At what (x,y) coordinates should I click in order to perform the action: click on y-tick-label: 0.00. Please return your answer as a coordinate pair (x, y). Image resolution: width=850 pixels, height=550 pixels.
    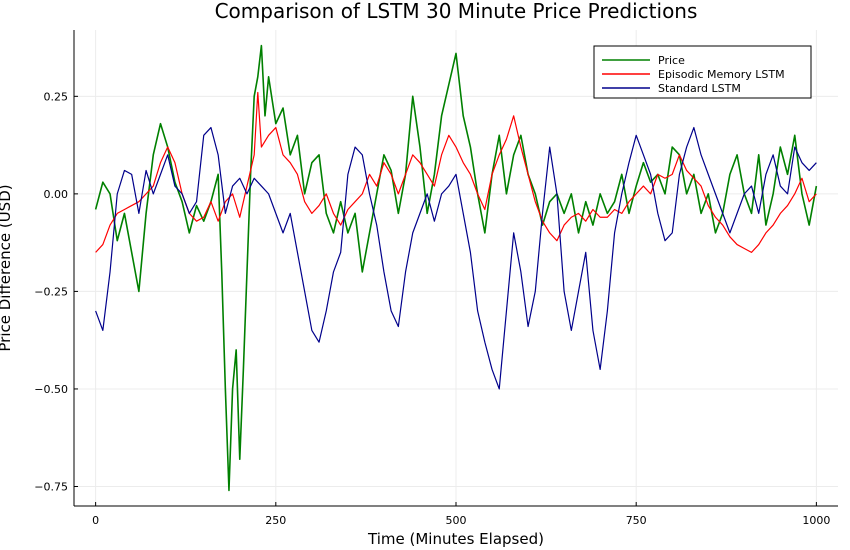
    Looking at the image, I should click on (56, 194).